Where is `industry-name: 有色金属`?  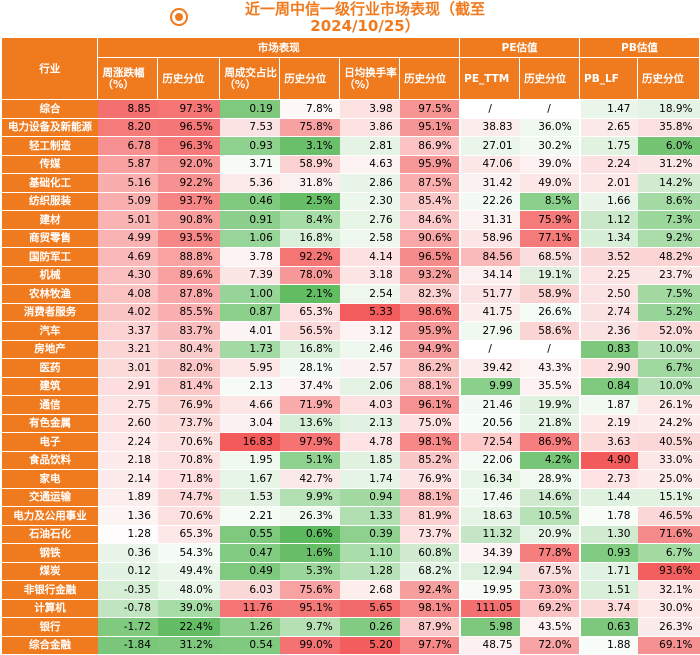
industry-name: 有色金属 is located at coordinates (50, 423).